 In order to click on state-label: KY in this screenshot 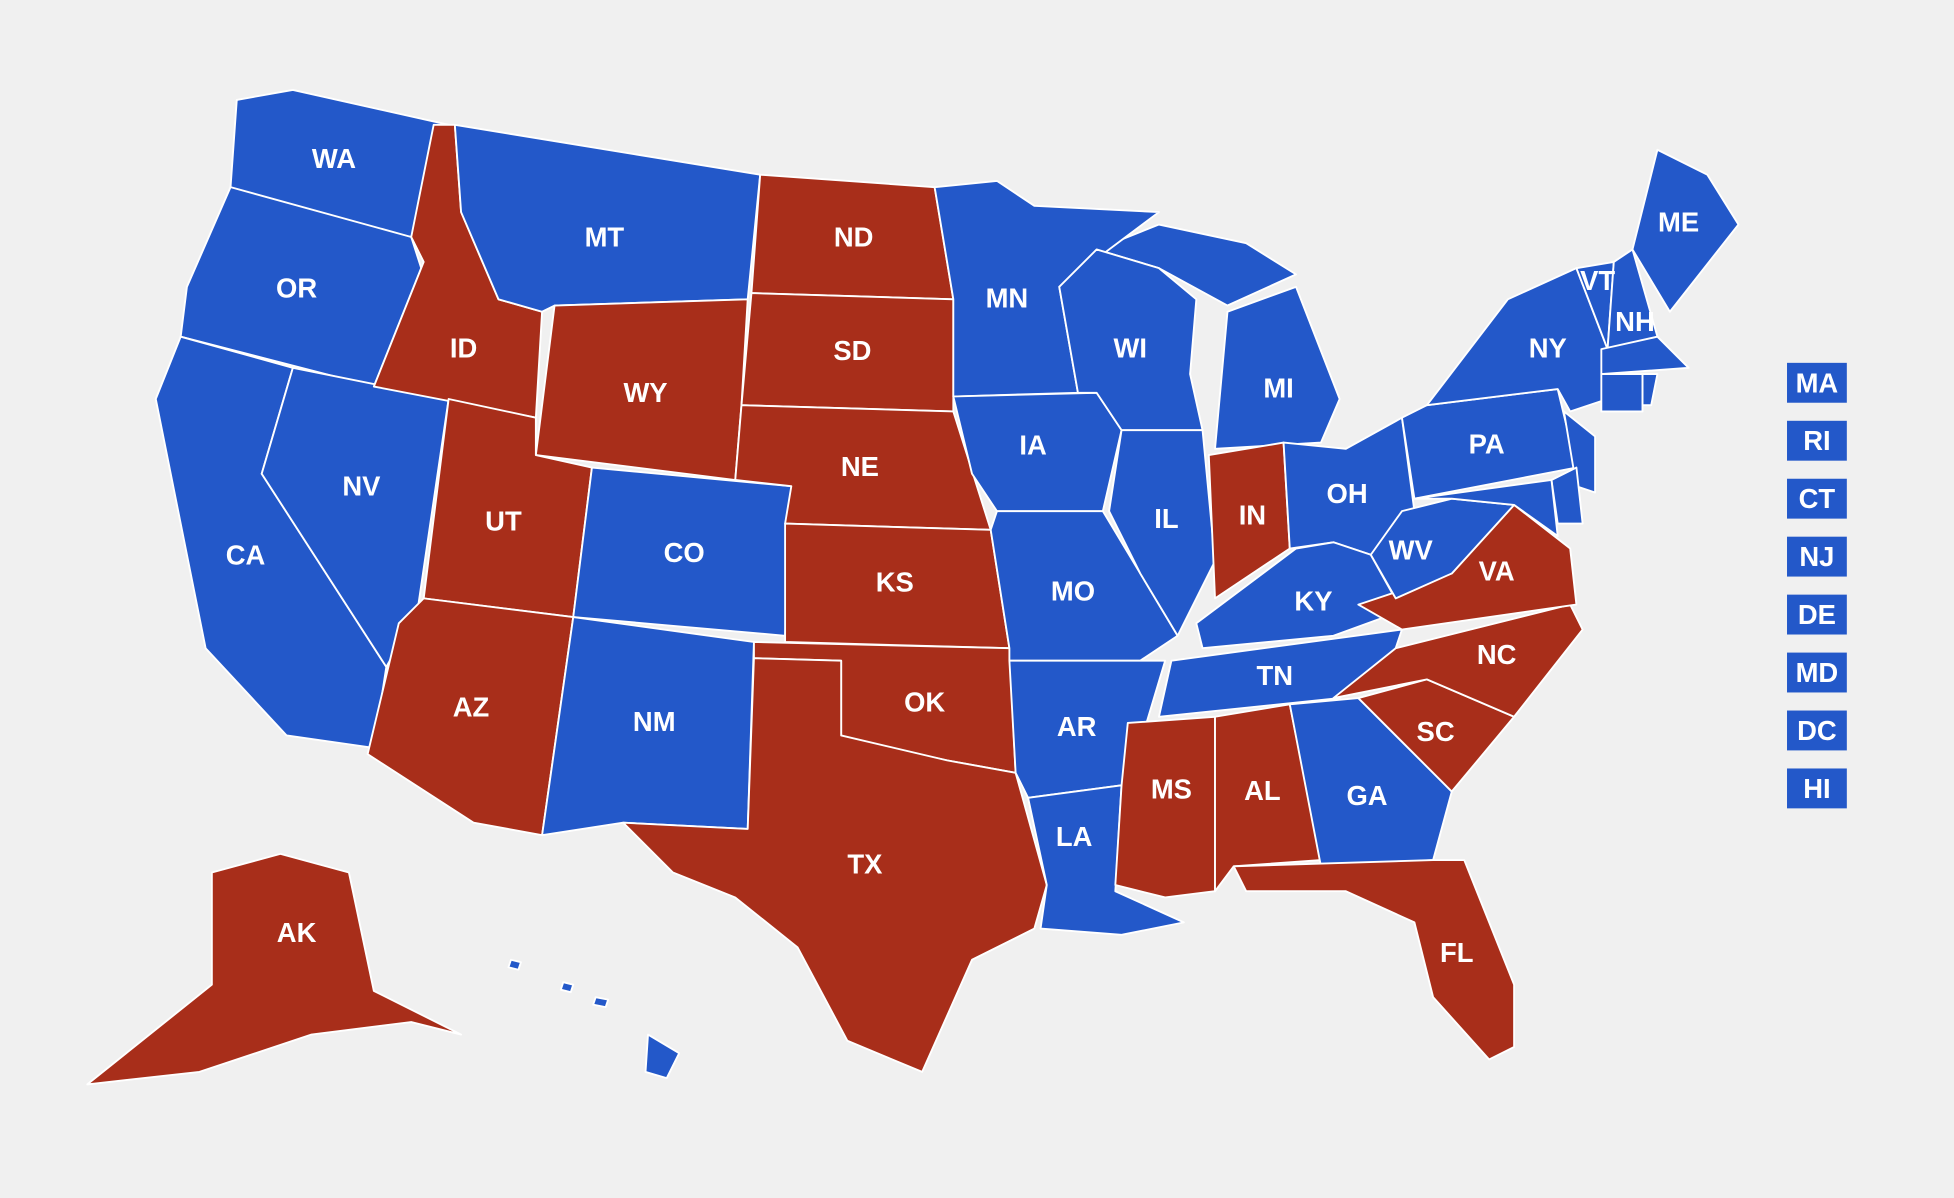, I will do `click(1313, 600)`.